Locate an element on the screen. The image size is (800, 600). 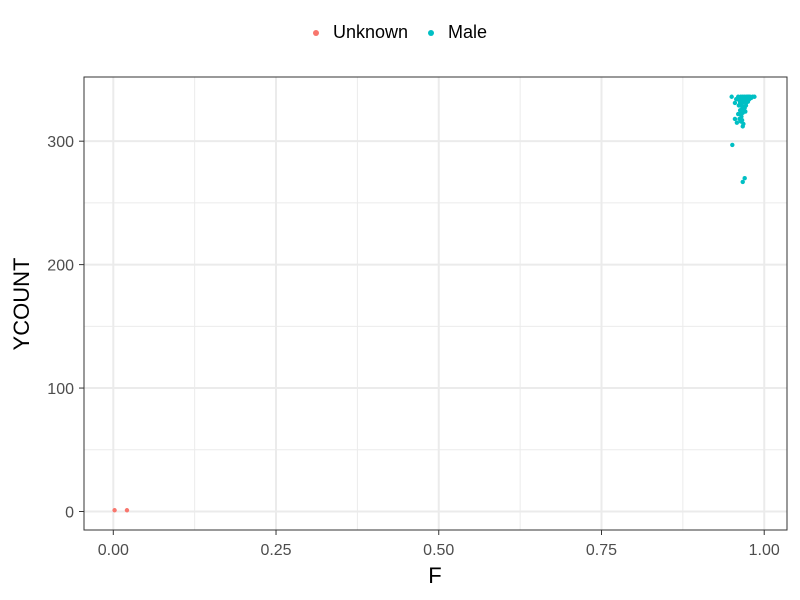
y-axis: 0 100 200 300 is located at coordinates (65, 327).